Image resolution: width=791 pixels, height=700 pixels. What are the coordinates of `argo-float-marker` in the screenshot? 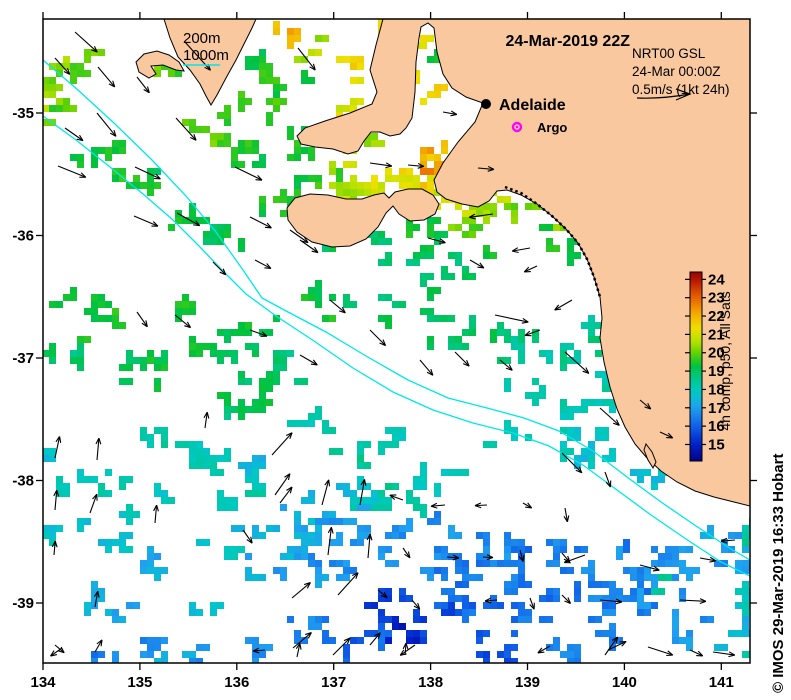 It's located at (517, 127).